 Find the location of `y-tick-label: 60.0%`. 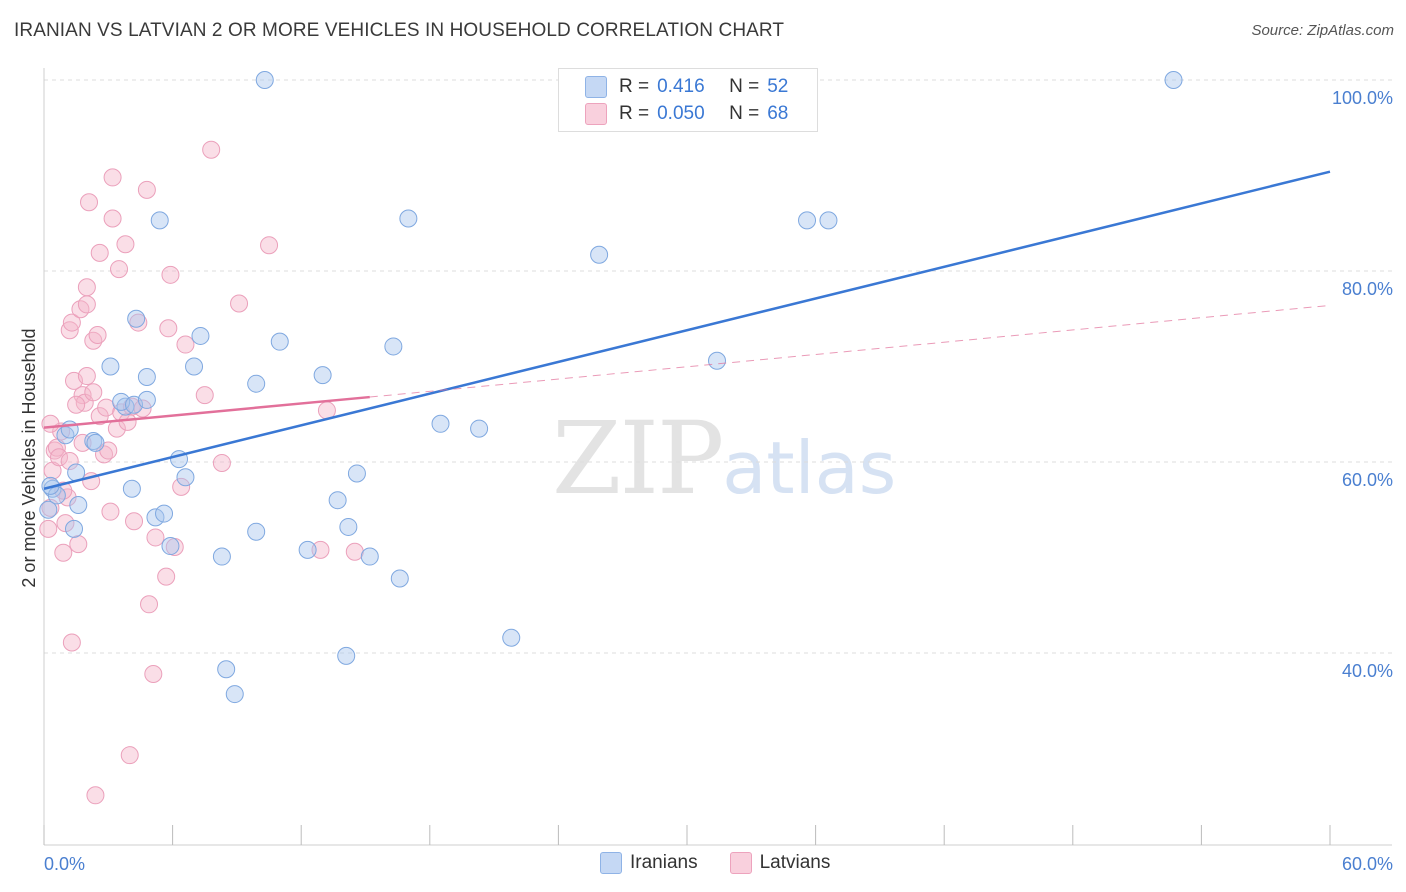

y-tick-label: 60.0% is located at coordinates (1367, 480).